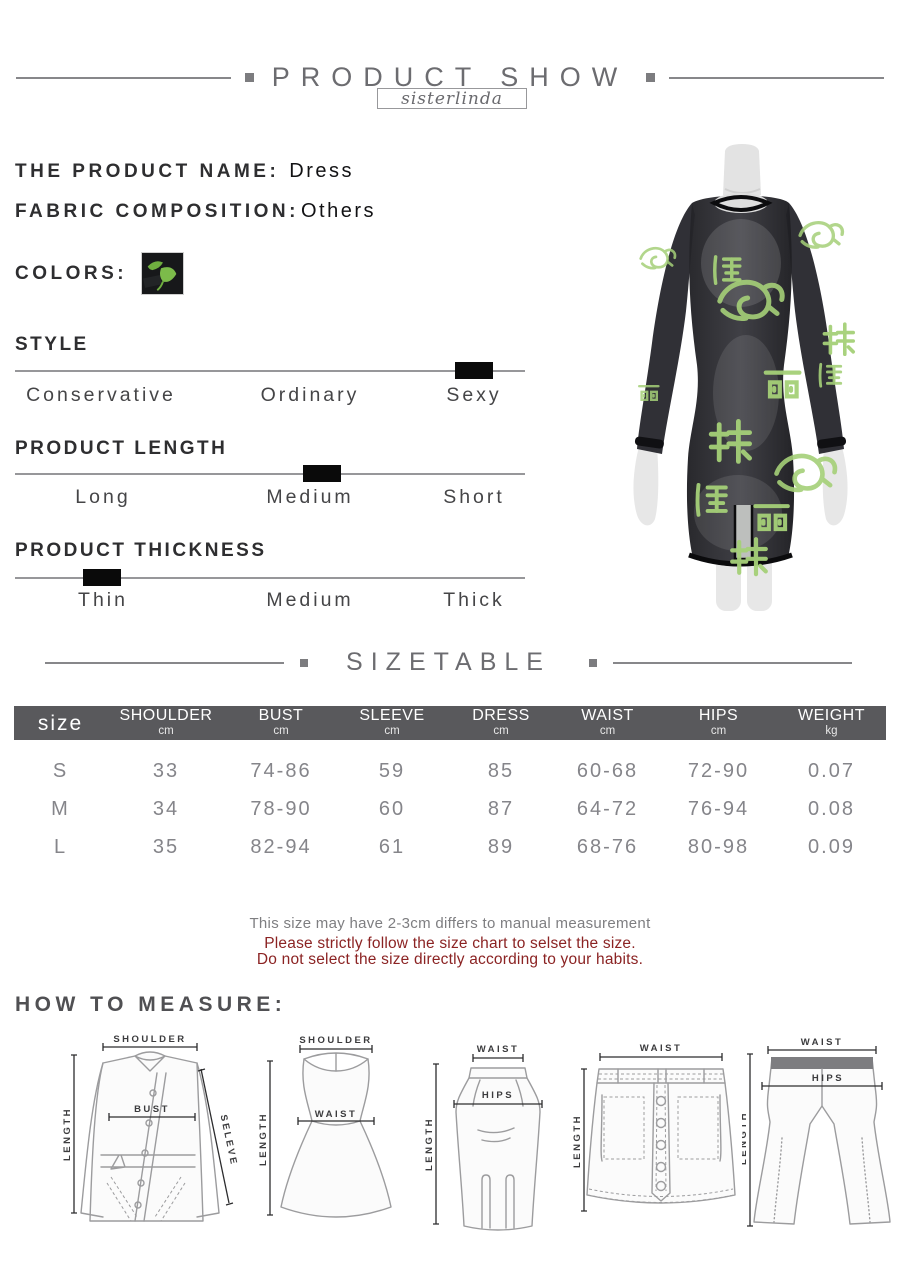 The image size is (900, 1263). I want to click on cell: 33, so click(166, 770).